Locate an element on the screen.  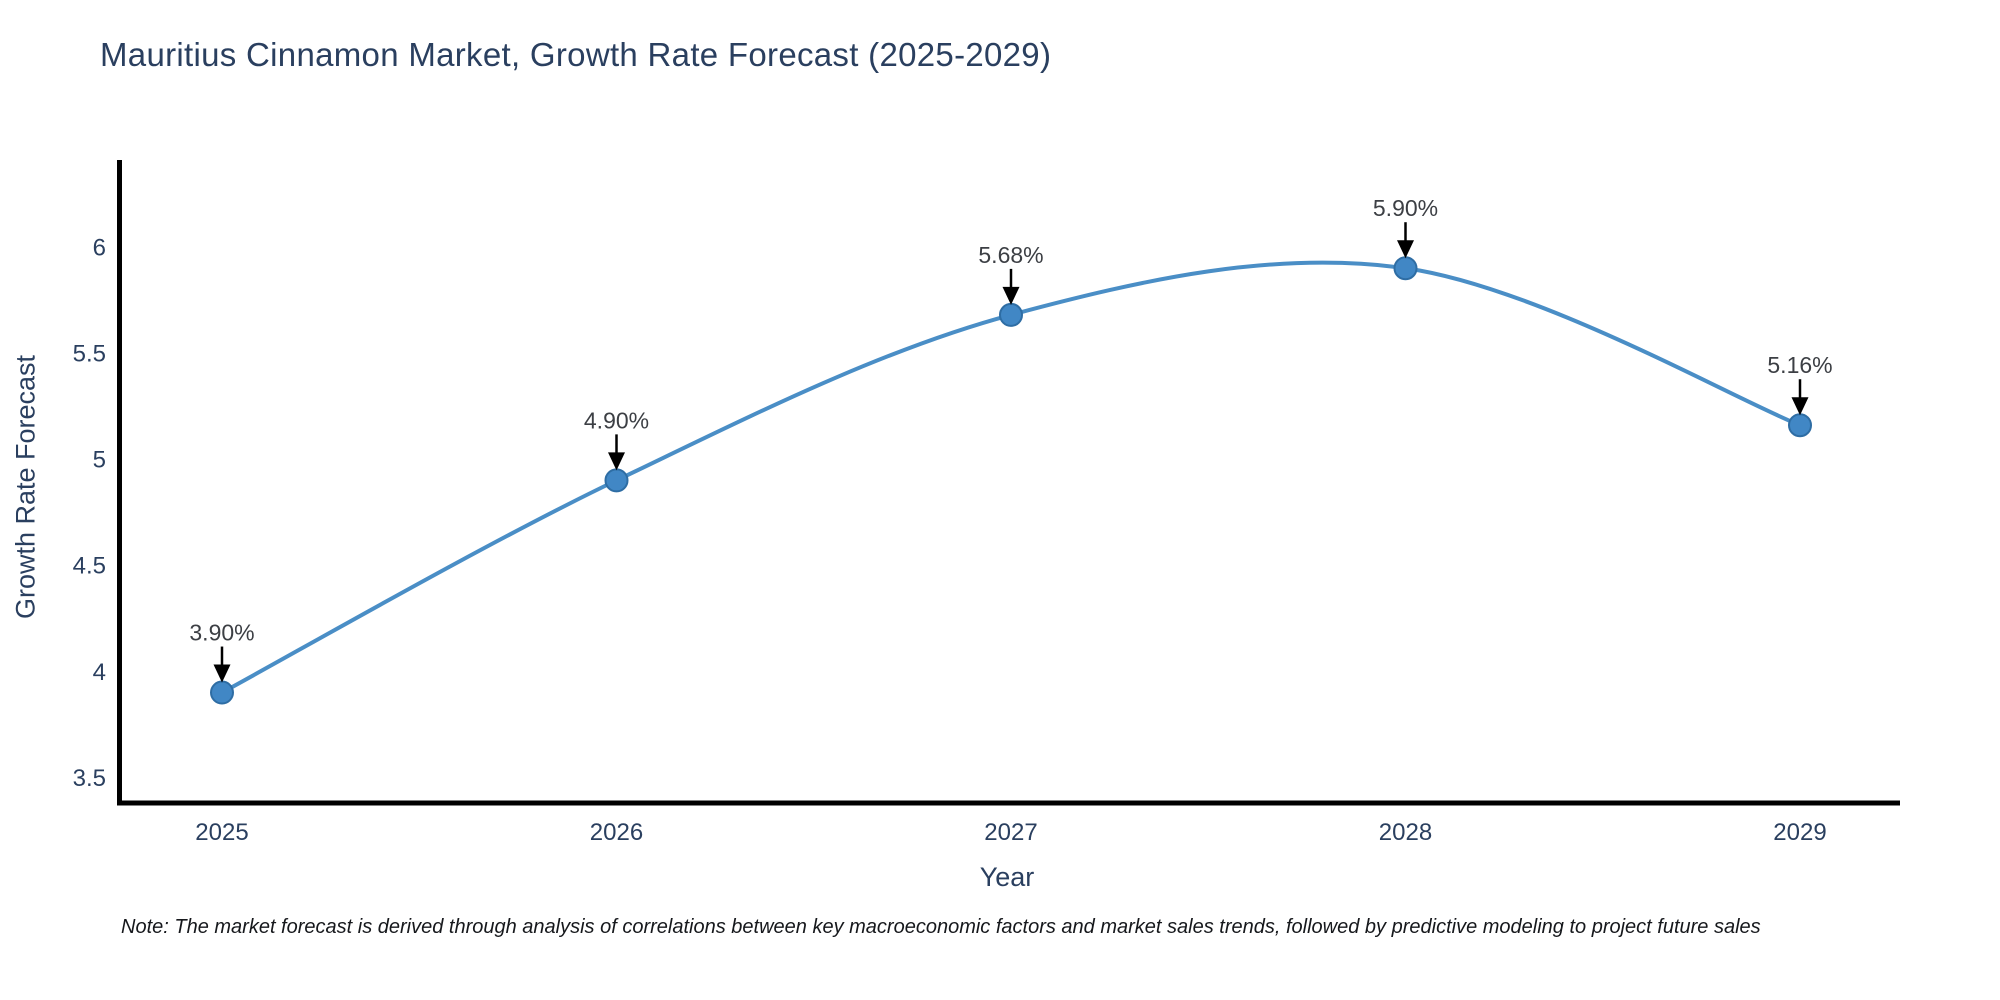
y-tick-label: 6 is located at coordinates (99, 247).